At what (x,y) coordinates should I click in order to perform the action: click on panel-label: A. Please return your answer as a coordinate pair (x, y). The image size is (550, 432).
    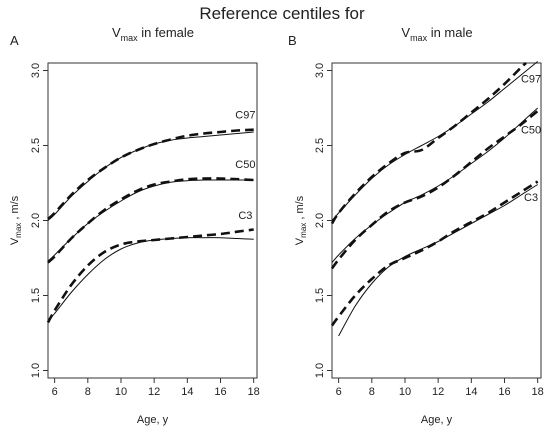
    Looking at the image, I should click on (14, 40).